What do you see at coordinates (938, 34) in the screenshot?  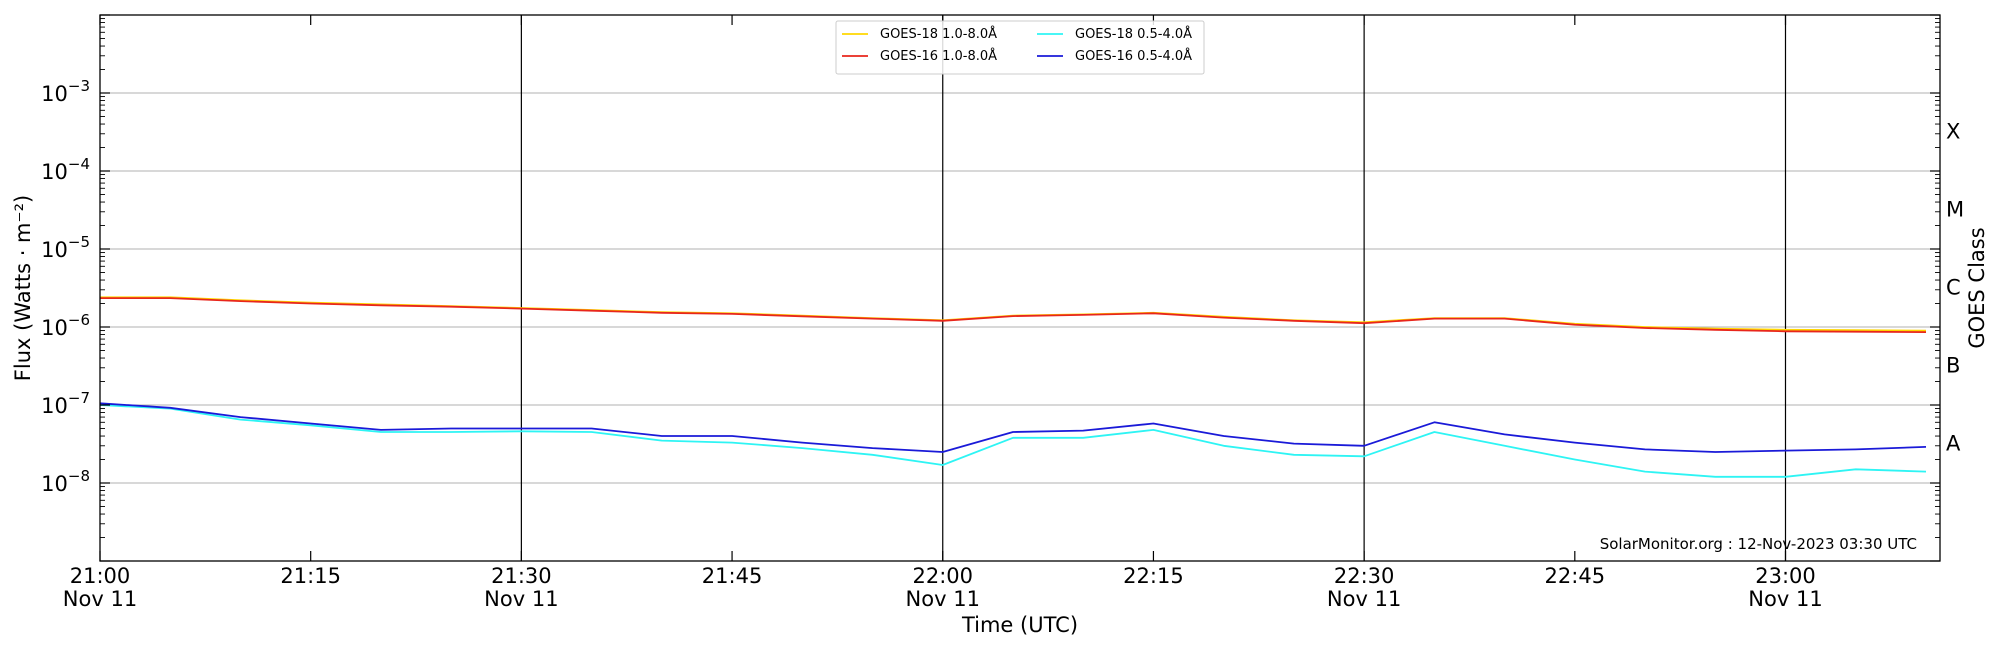 I see `legend-label: GOES-18 1.0-8.0Å` at bounding box center [938, 34].